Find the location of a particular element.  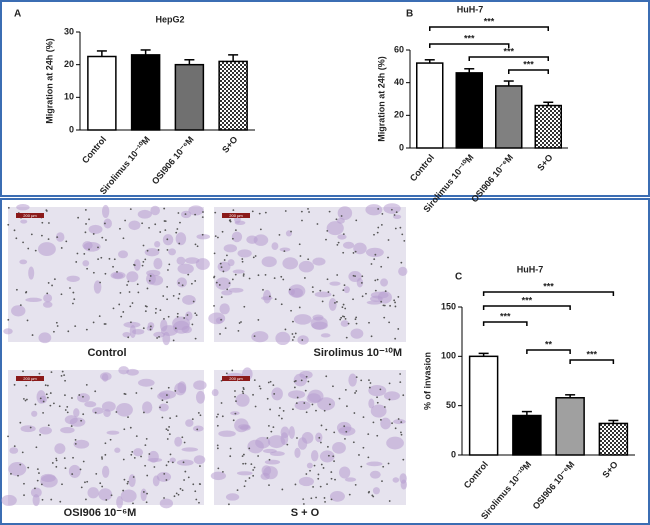

y-tick-label: 100 is located at coordinates (448, 356).